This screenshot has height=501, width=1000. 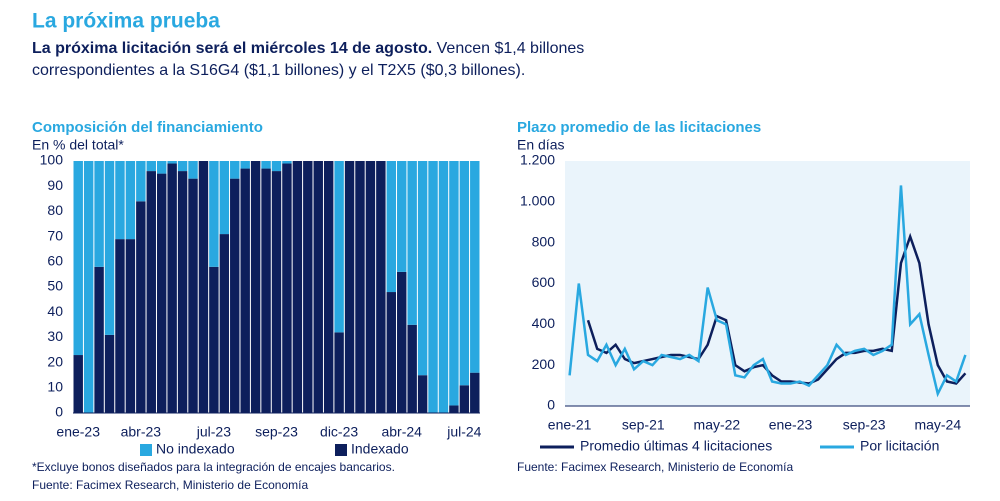 I want to click on x-tick-label: sep-21, so click(x=643, y=425).